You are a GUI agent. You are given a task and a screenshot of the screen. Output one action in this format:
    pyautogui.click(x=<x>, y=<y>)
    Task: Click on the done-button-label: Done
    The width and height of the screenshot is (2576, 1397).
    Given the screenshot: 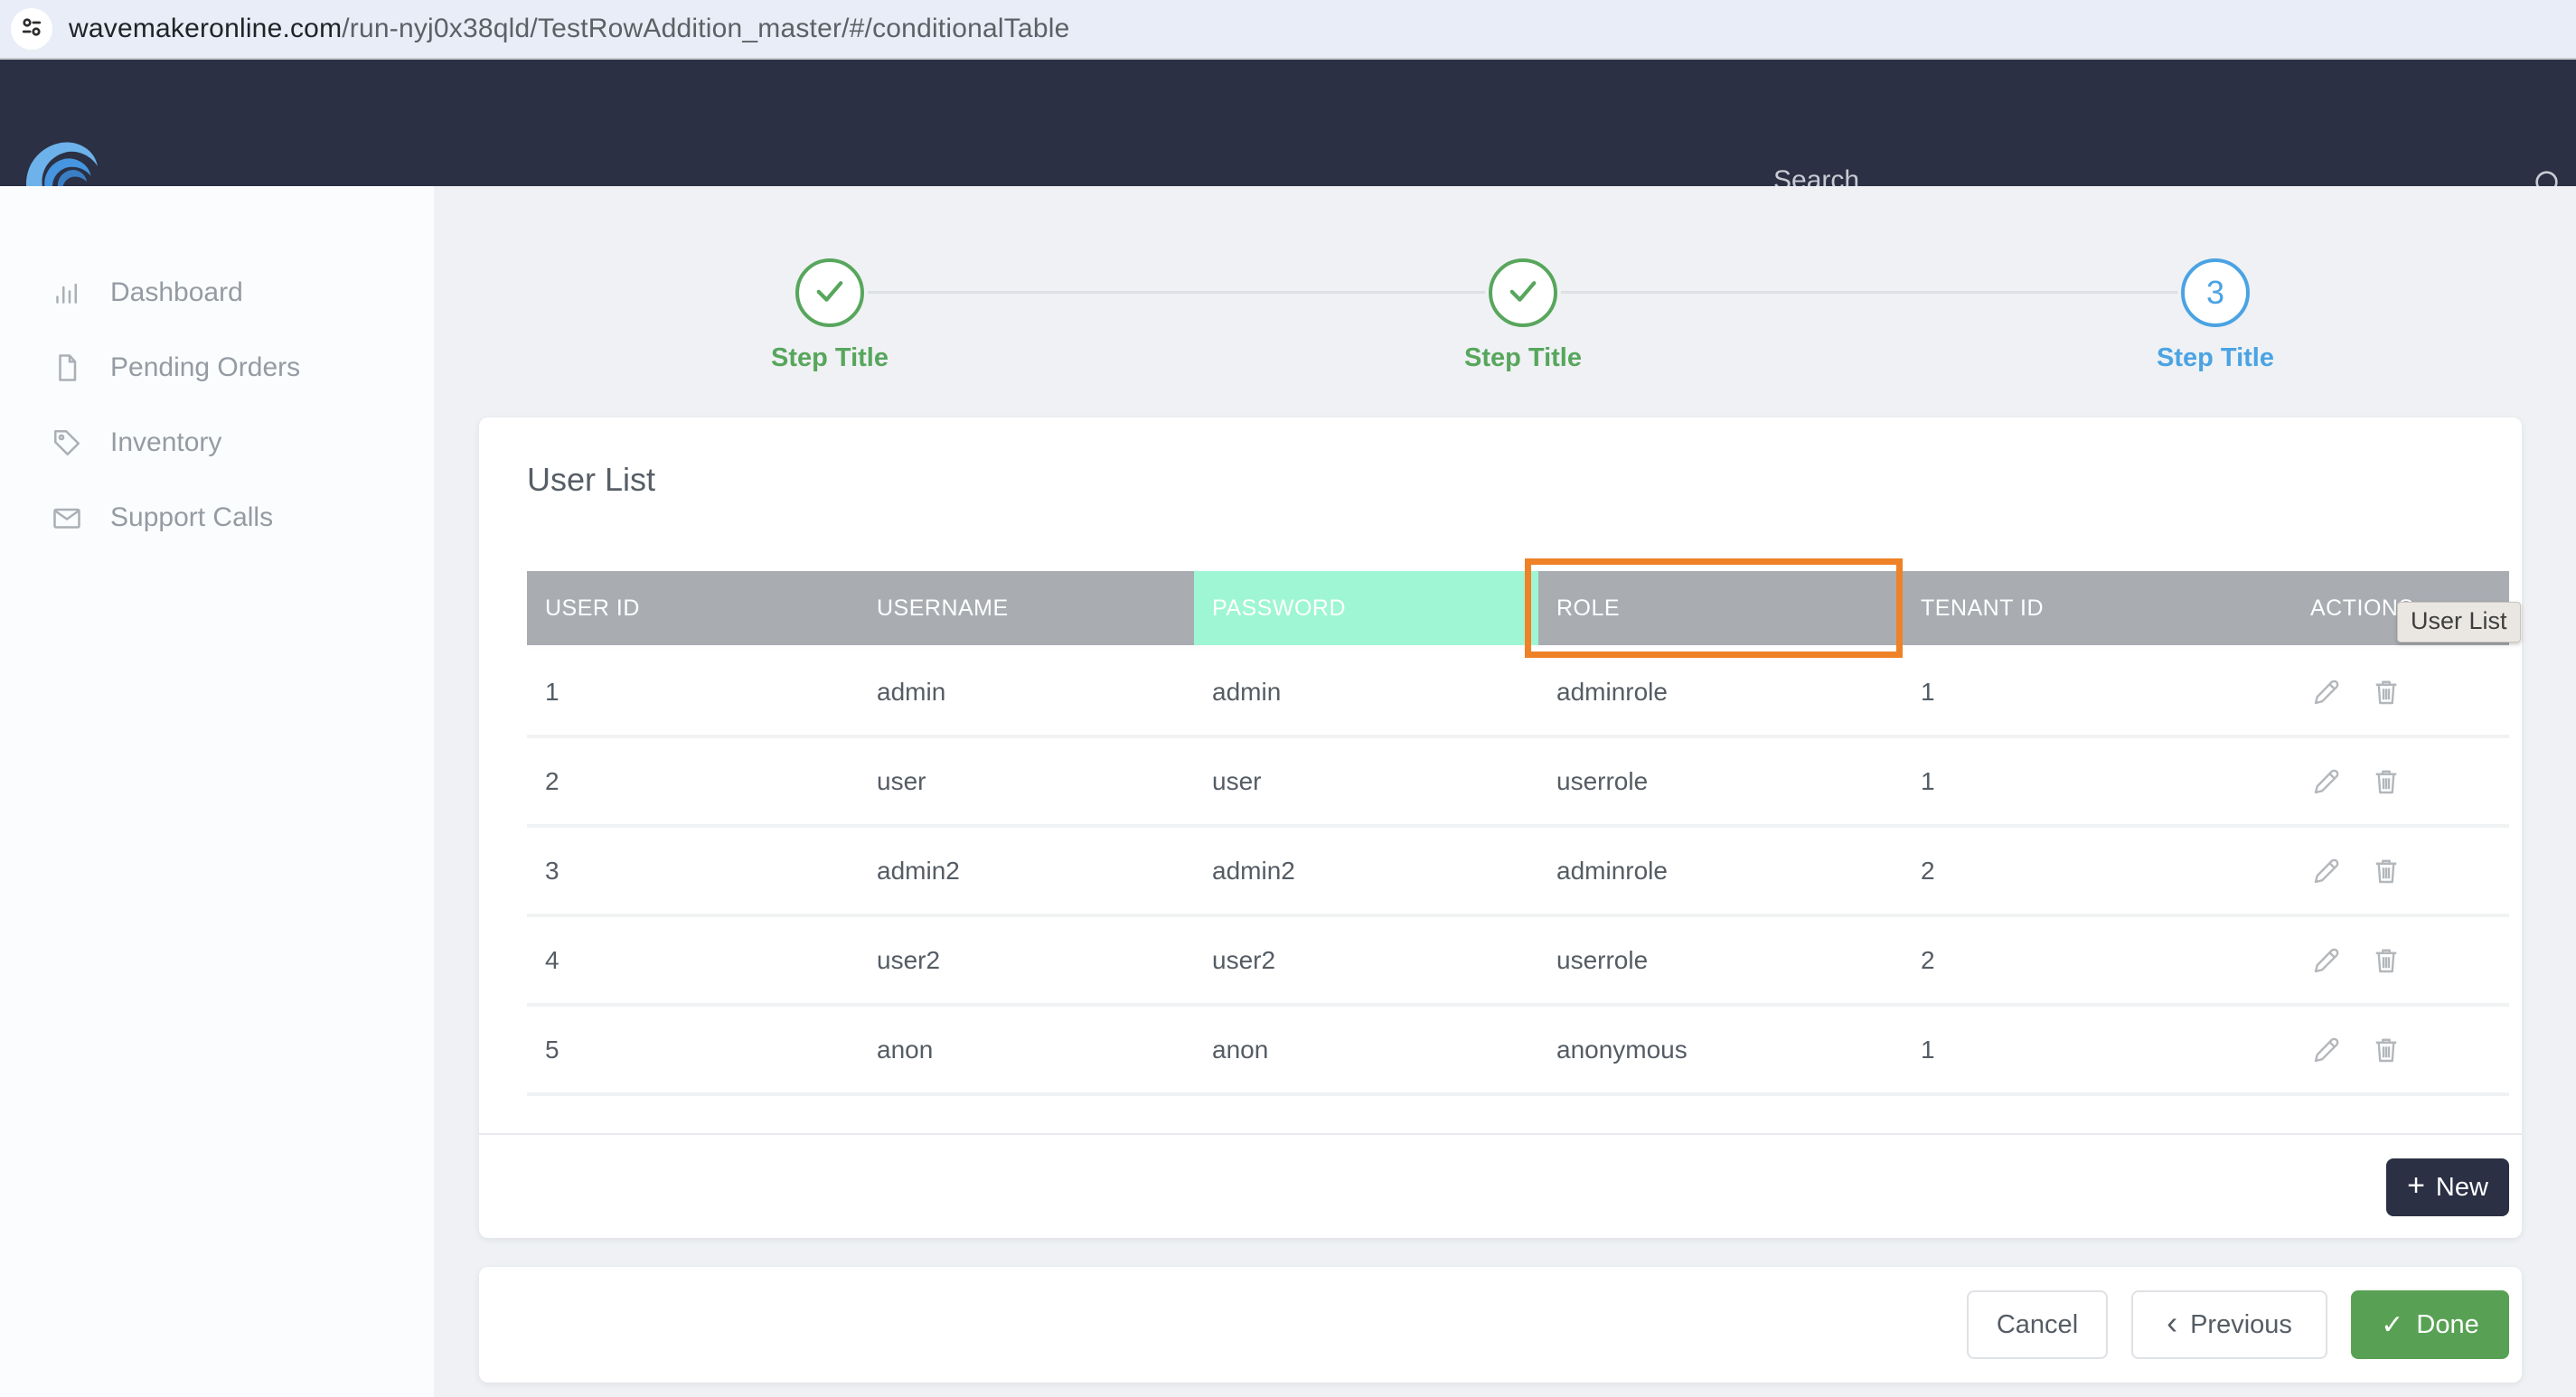 What is the action you would take?
    pyautogui.click(x=2447, y=1324)
    